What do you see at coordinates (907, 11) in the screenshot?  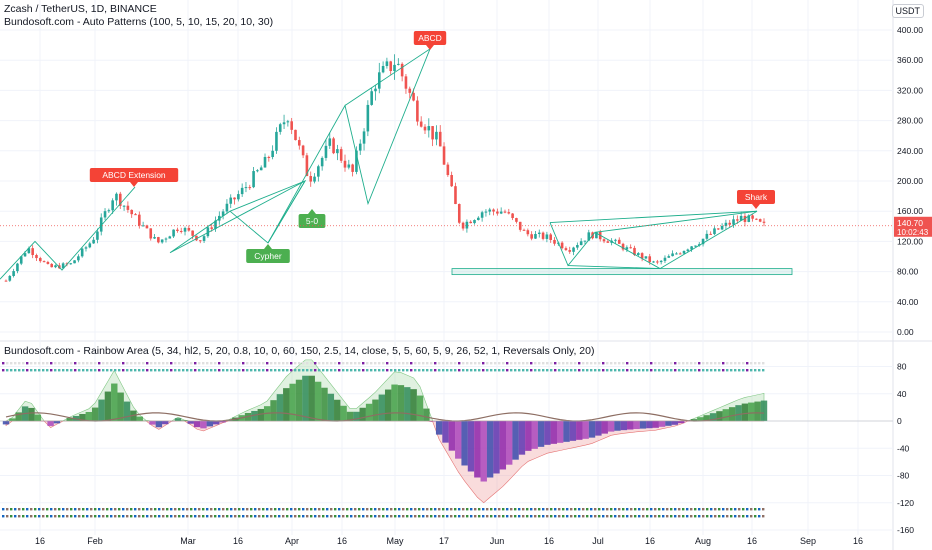 I see `currency-badge: USDT` at bounding box center [907, 11].